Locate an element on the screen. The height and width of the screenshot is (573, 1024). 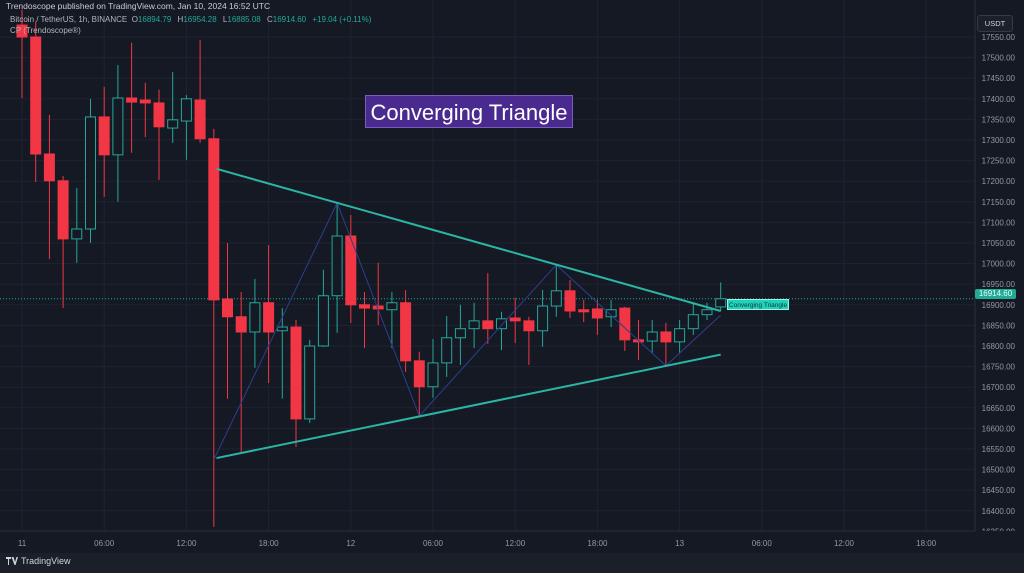
change-value: +19.04 (+0.11%) is located at coordinates (342, 19).